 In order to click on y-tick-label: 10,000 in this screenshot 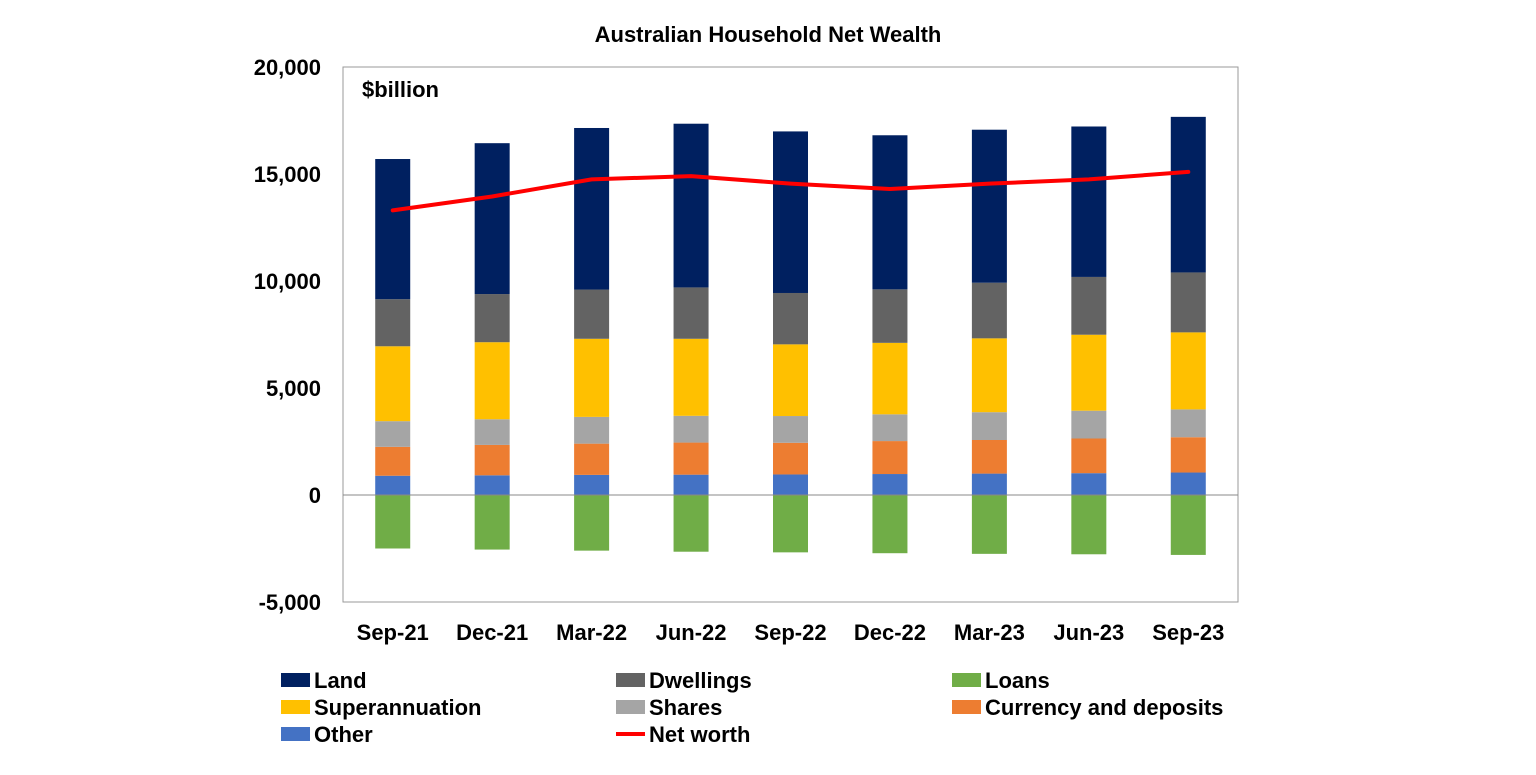, I will do `click(287, 281)`.